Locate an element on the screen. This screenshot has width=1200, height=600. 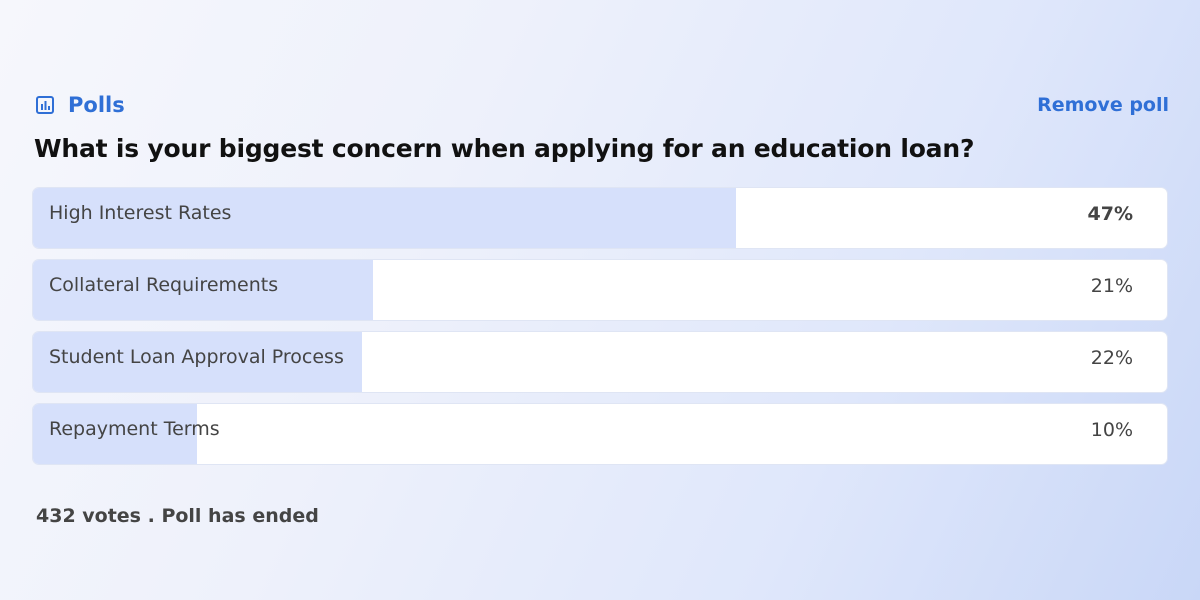
bar-chart-icon is located at coordinates (45, 105).